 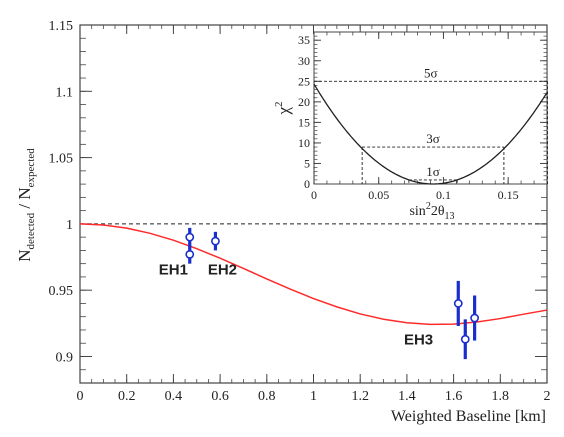 I want to click on main-y-tick-label: 0.95, so click(x=61, y=291).